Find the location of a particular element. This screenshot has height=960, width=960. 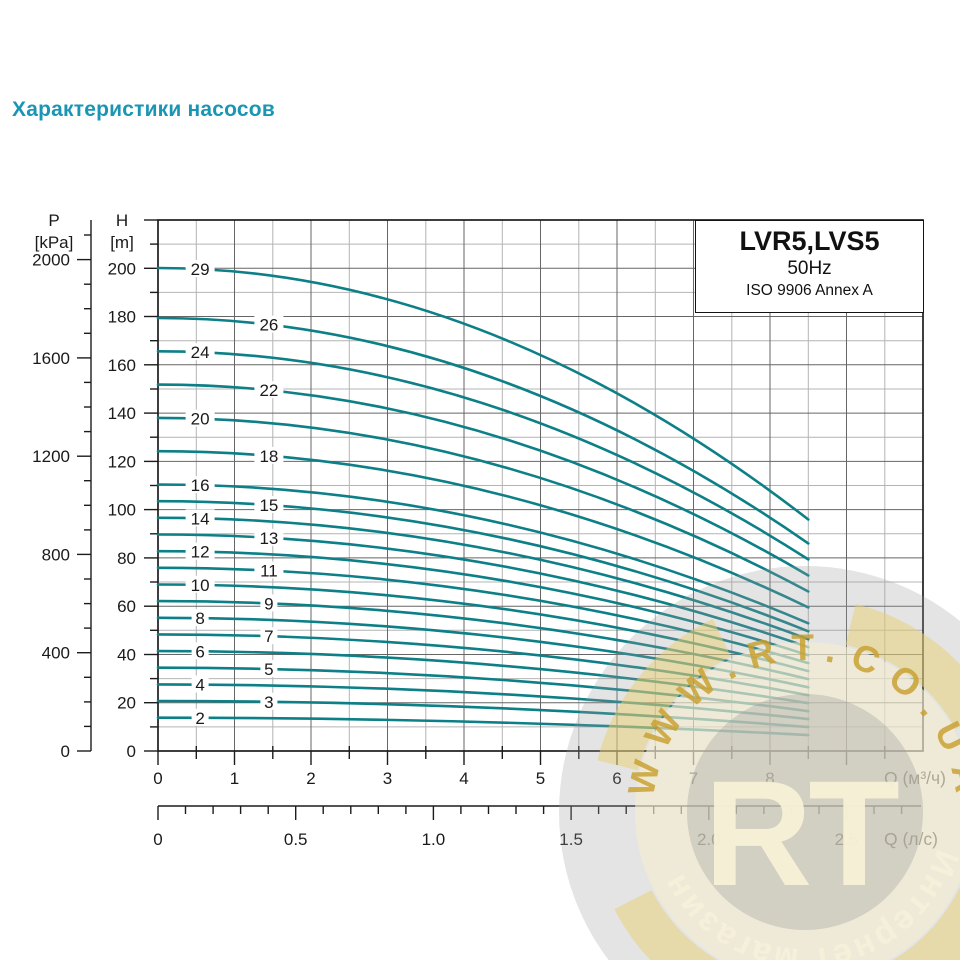

curve-label-10: 10 is located at coordinates (200, 585).